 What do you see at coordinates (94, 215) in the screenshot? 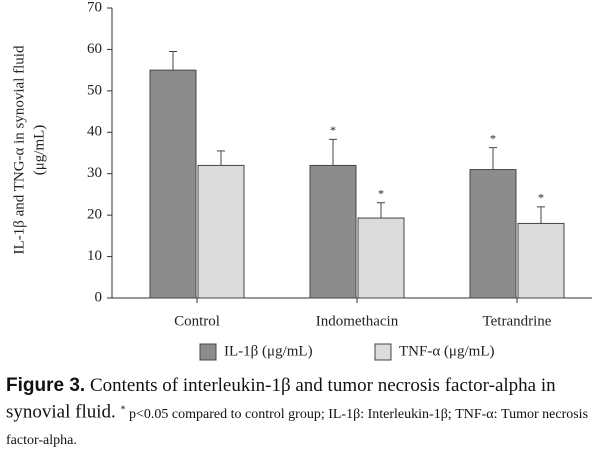
I see `y-tick-label: 20` at bounding box center [94, 215].